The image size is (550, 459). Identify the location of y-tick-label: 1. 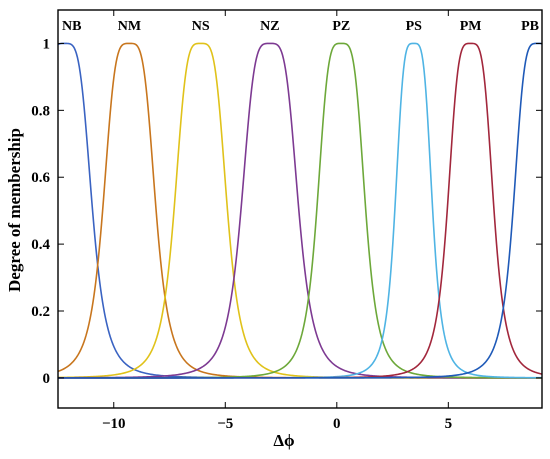
(47, 44).